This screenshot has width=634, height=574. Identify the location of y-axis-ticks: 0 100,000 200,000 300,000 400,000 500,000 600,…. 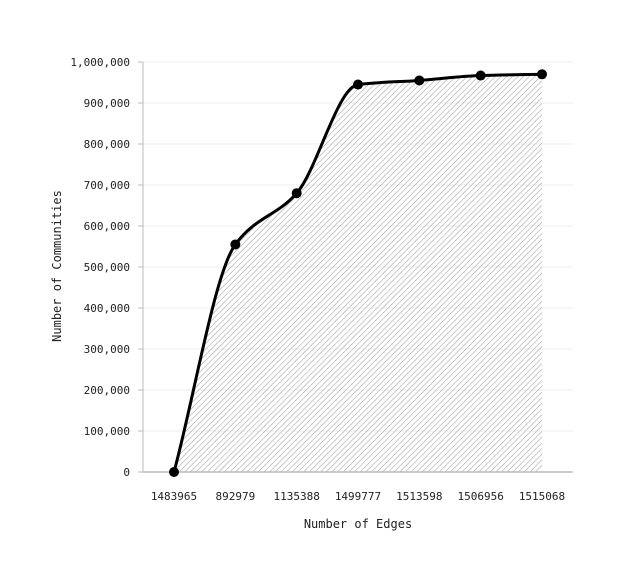
(106, 267).